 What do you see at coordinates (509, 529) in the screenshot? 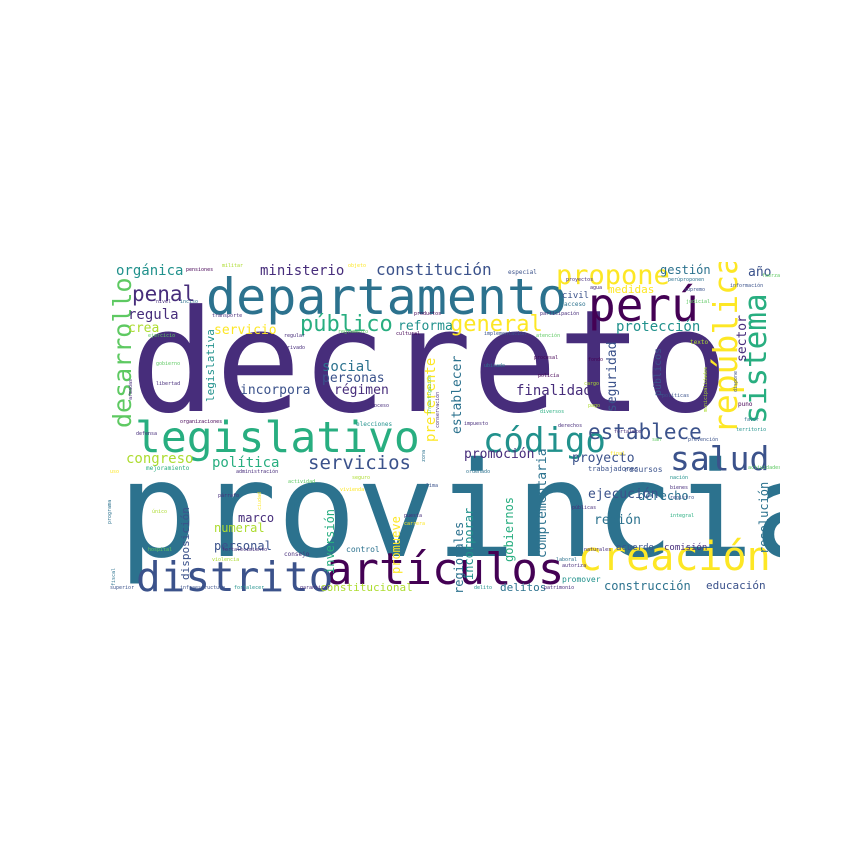
I see `word-gobiernos: gobiernos` at bounding box center [509, 529].